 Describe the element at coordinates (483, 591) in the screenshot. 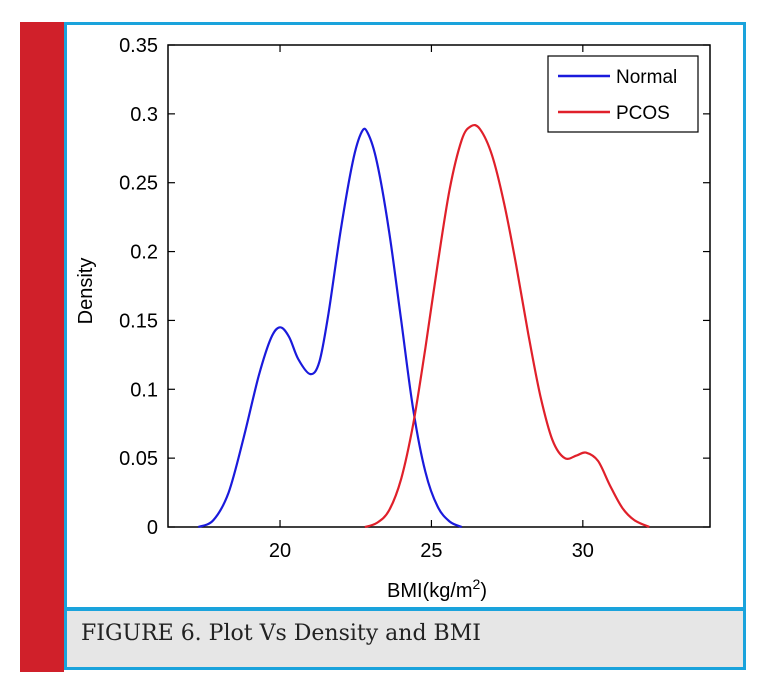

I see `x-axis-label-close: )` at that location.